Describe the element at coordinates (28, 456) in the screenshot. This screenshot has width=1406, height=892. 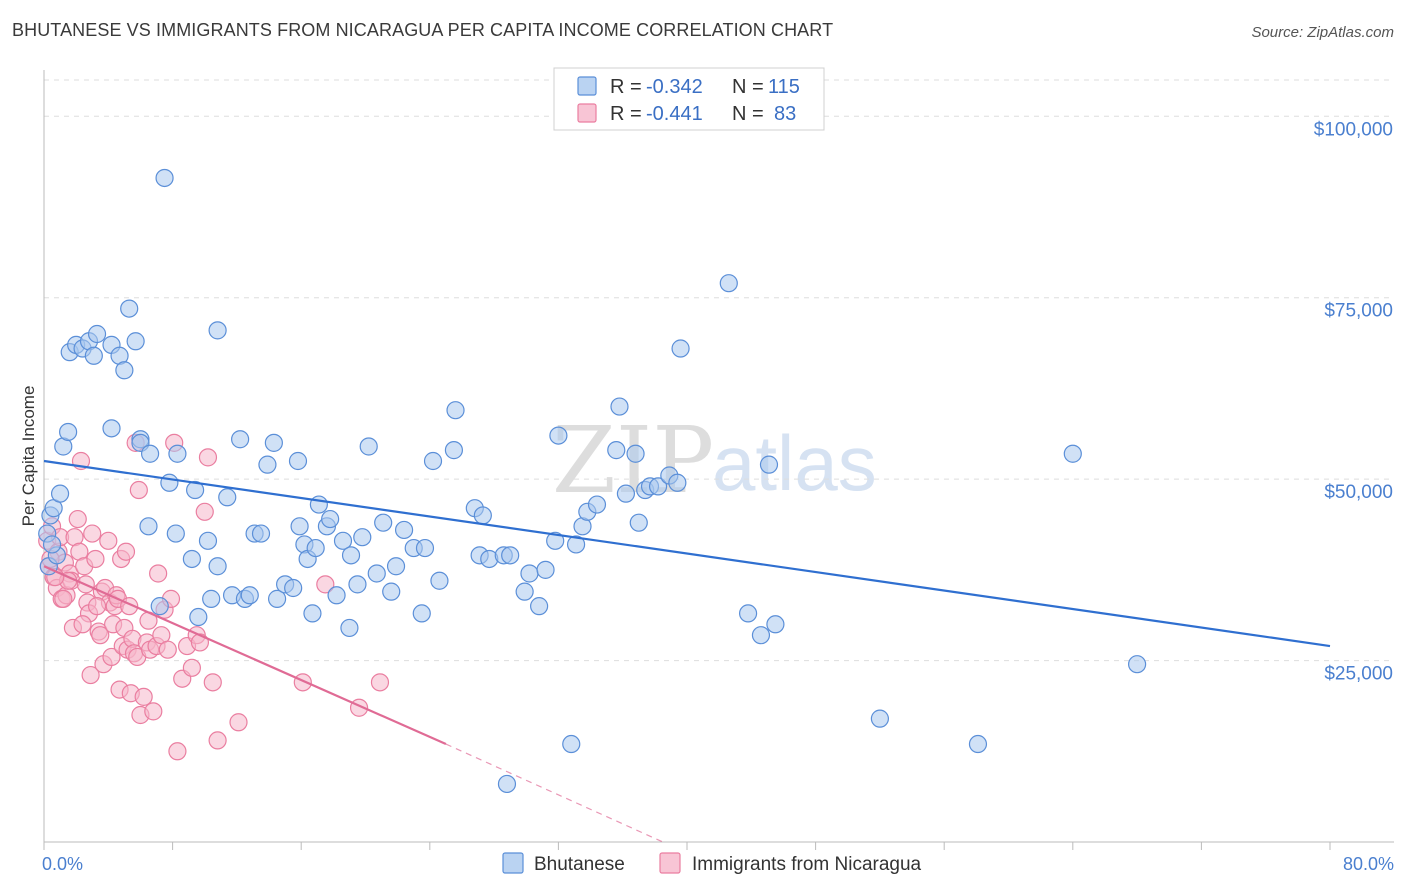
I see `y-axis-label: Per Capita Income` at that location.